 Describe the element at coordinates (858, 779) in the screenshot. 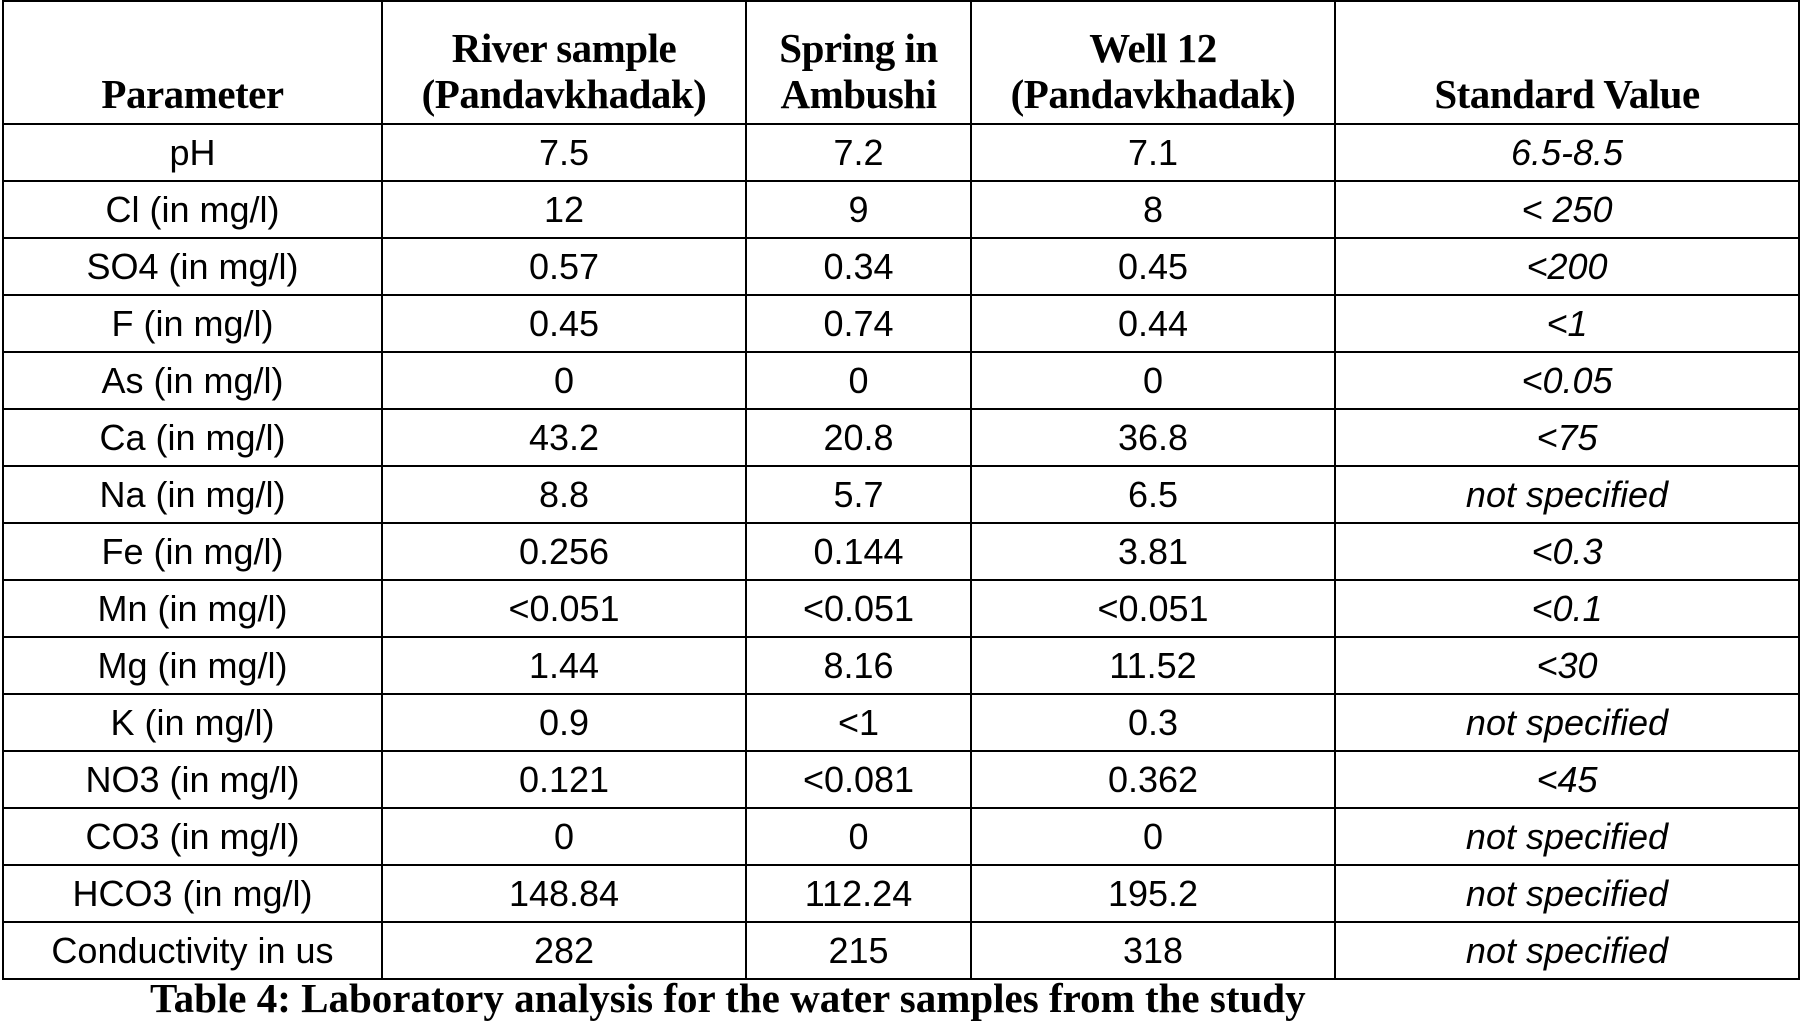

I see `value-cell: <0.081` at that location.